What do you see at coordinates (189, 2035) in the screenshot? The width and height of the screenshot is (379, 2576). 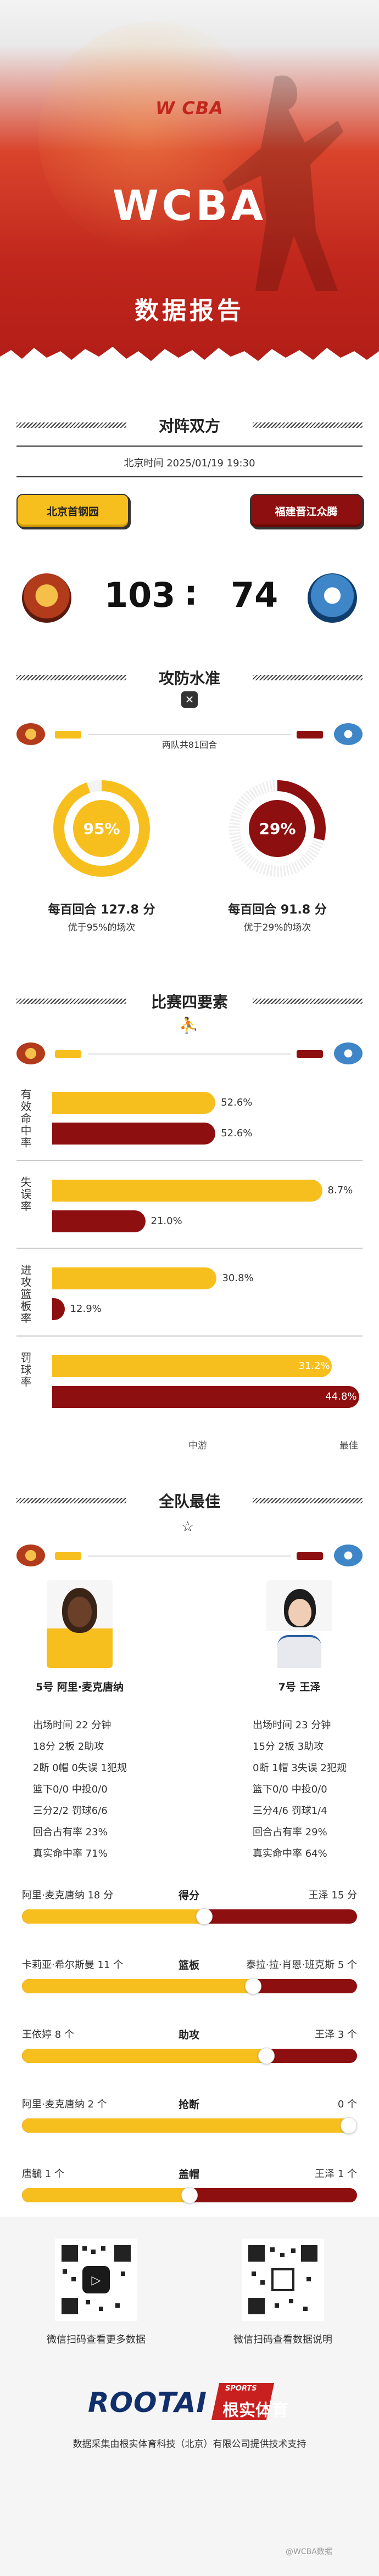 I see `leader-category: 助攻` at bounding box center [189, 2035].